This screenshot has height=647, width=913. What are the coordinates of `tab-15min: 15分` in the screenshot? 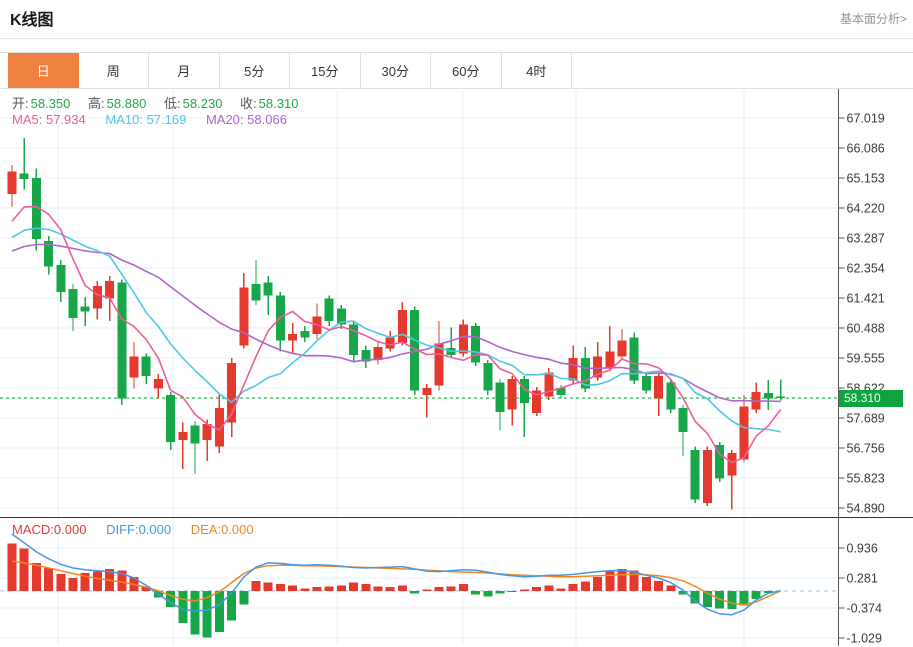 It's located at (325, 70).